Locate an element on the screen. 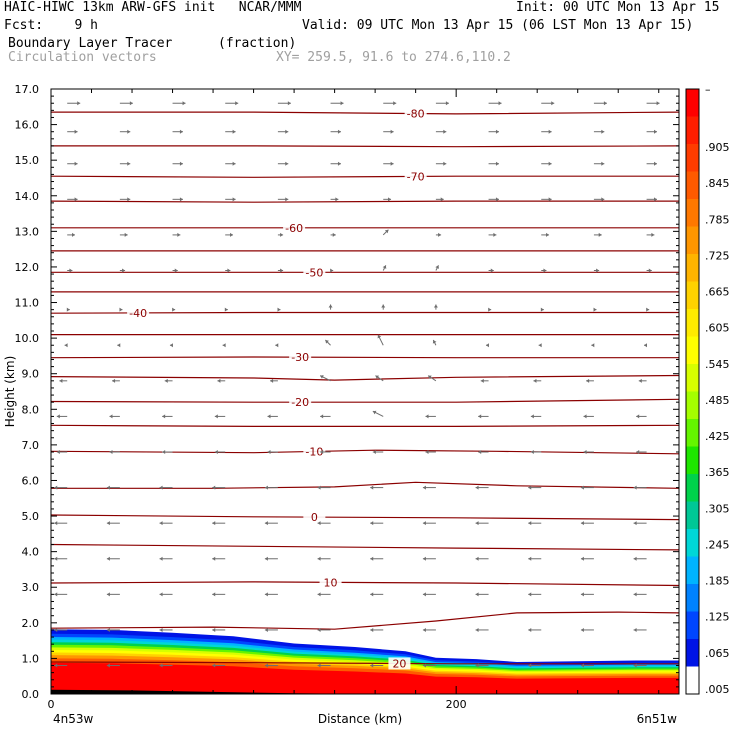 The height and width of the screenshot is (740, 740). colorbar-frame is located at coordinates (692, 391).